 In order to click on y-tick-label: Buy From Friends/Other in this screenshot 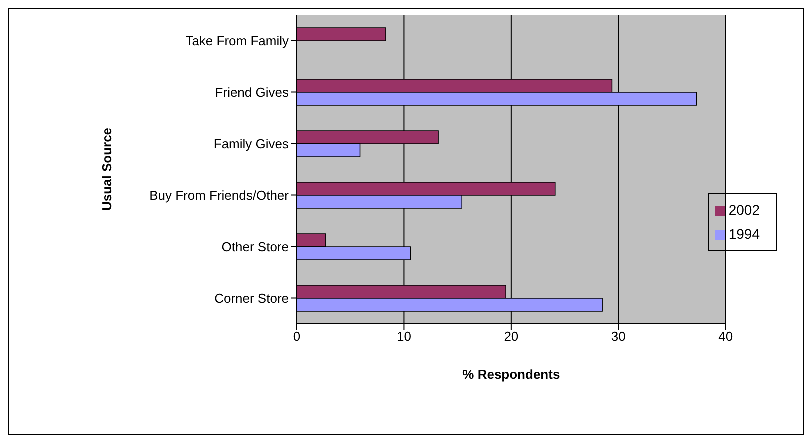, I will do `click(220, 195)`.